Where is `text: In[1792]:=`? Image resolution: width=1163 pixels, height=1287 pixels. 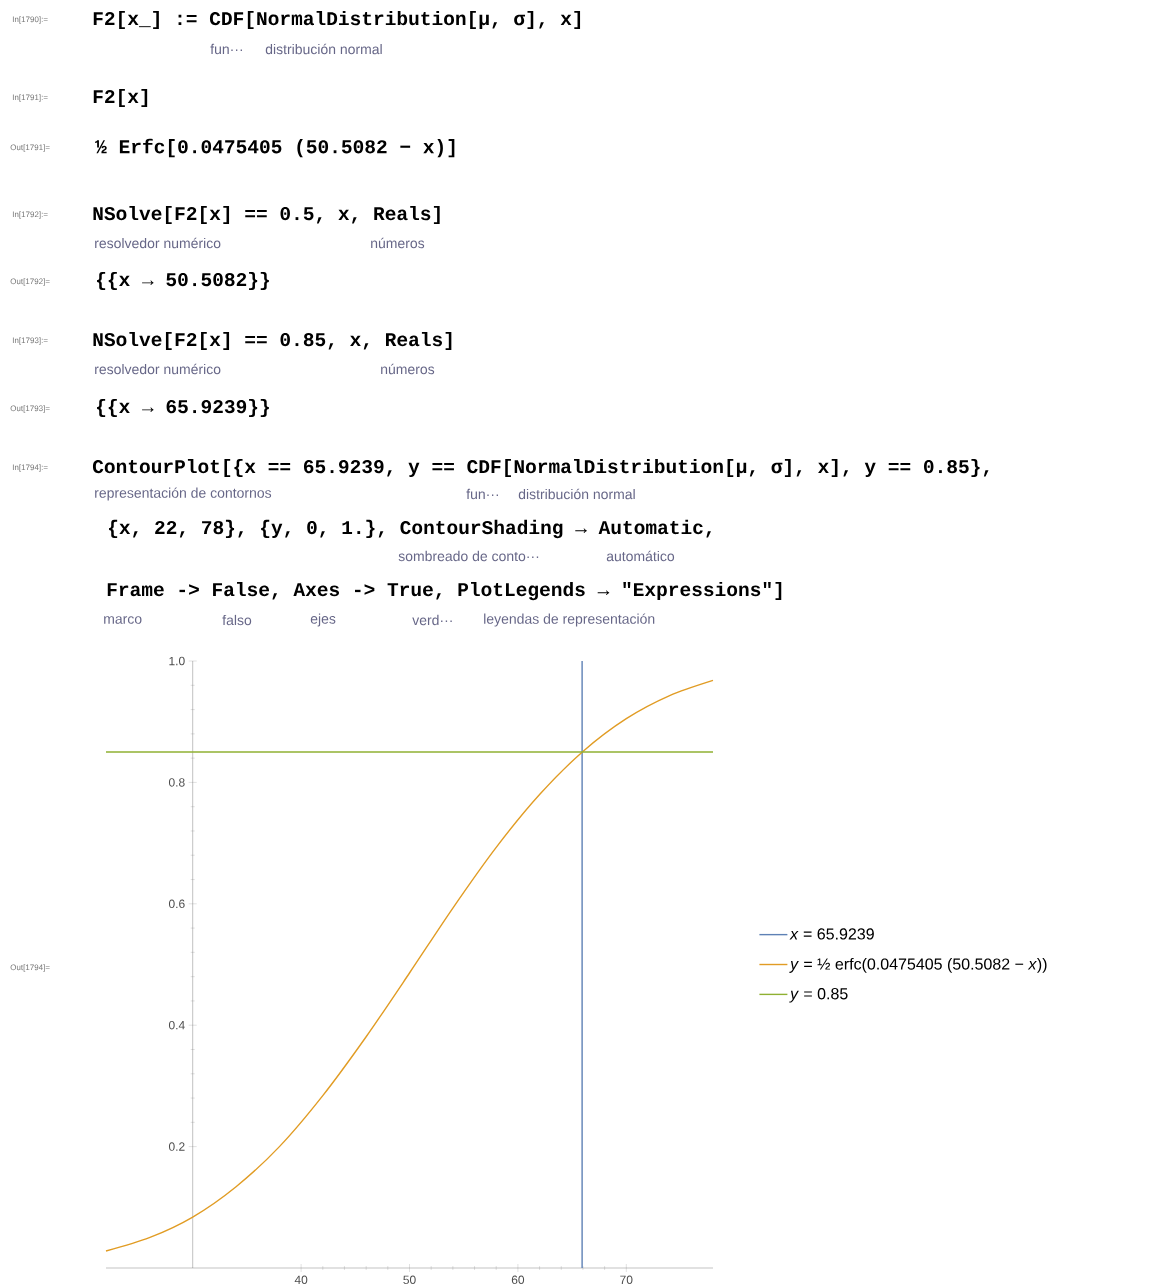
text: In[1792]:= is located at coordinates (30, 215).